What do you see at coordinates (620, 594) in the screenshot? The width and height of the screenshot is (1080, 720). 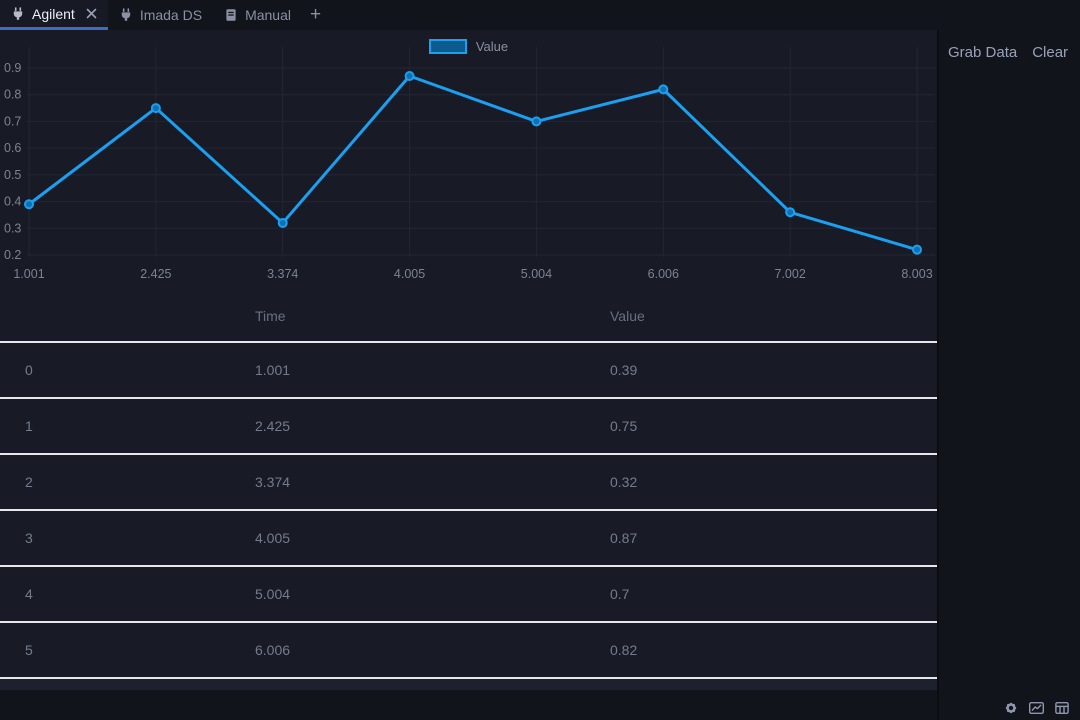 I see `cell-value: 0.7` at bounding box center [620, 594].